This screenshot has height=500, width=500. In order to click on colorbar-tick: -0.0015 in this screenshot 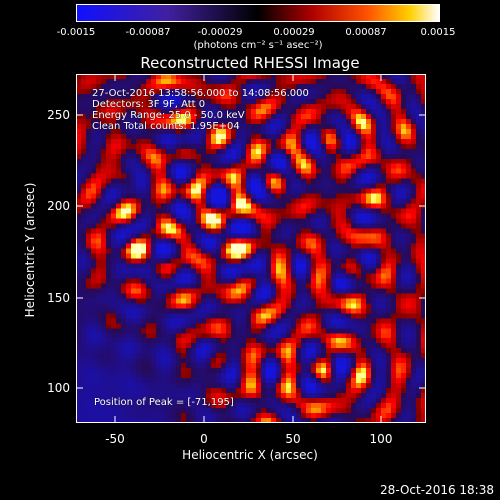, I will do `click(76, 32)`.